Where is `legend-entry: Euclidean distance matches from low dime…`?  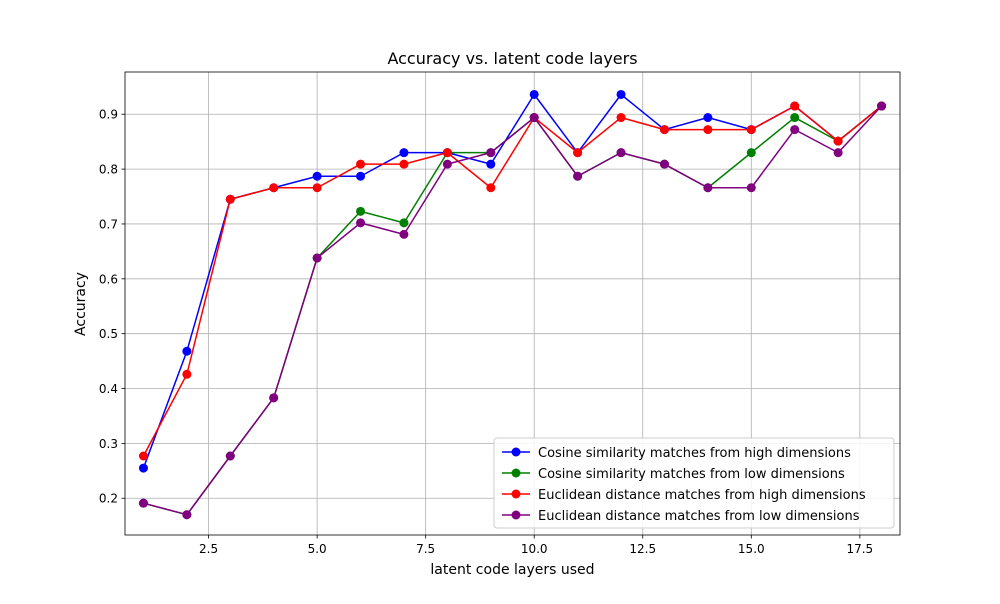
legend-entry: Euclidean distance matches from low dime… is located at coordinates (699, 516).